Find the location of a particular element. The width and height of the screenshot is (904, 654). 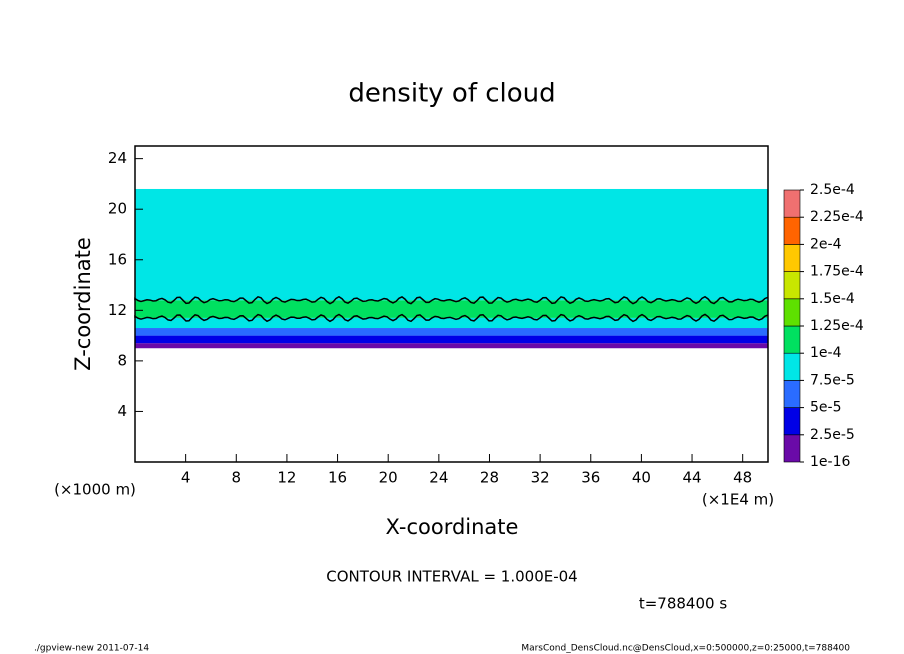

colorbar-label: 2.25e-4 is located at coordinates (837, 217).